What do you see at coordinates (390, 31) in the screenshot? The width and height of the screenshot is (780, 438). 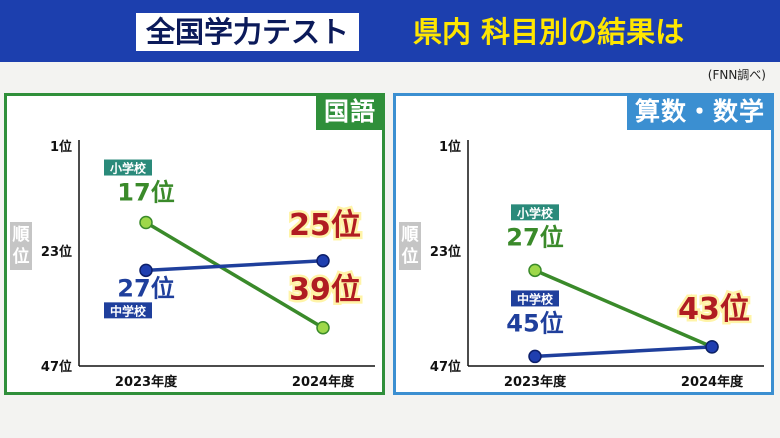 I see `header-bar` at bounding box center [390, 31].